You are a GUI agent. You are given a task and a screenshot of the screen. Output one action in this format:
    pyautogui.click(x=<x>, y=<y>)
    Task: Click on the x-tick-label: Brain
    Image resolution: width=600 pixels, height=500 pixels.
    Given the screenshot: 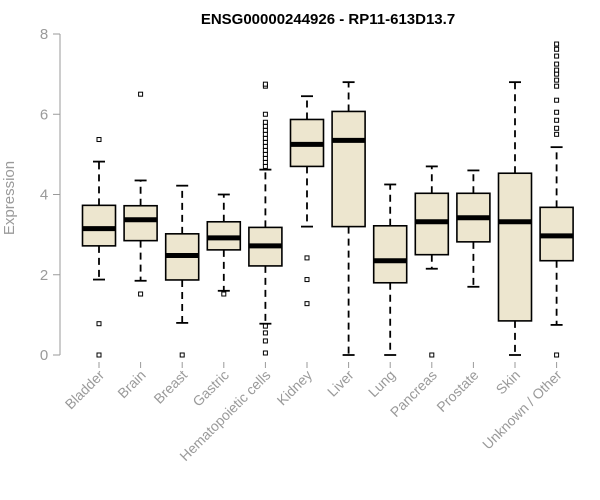 What is the action you would take?
    pyautogui.click(x=131, y=384)
    